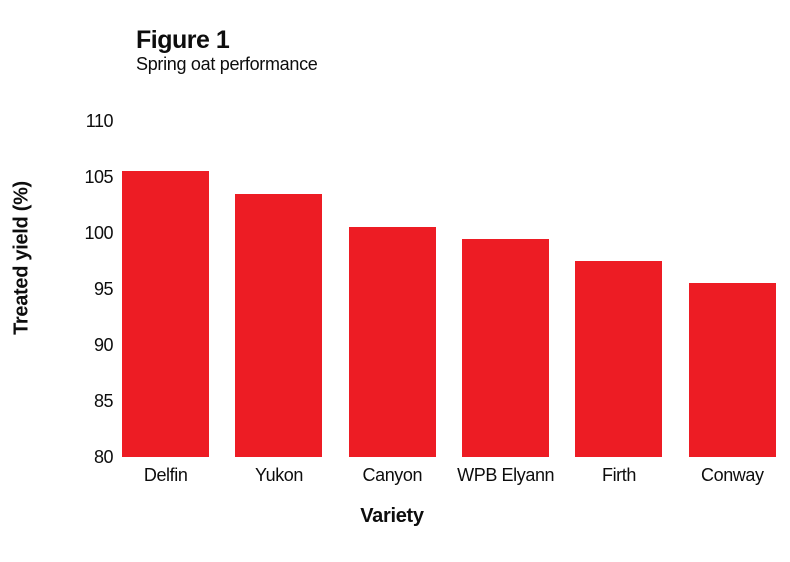 This screenshot has width=790, height=562. Describe the element at coordinates (506, 475) in the screenshot. I see `x-tick-label-wpb-elyann: WPB Elyann` at that location.